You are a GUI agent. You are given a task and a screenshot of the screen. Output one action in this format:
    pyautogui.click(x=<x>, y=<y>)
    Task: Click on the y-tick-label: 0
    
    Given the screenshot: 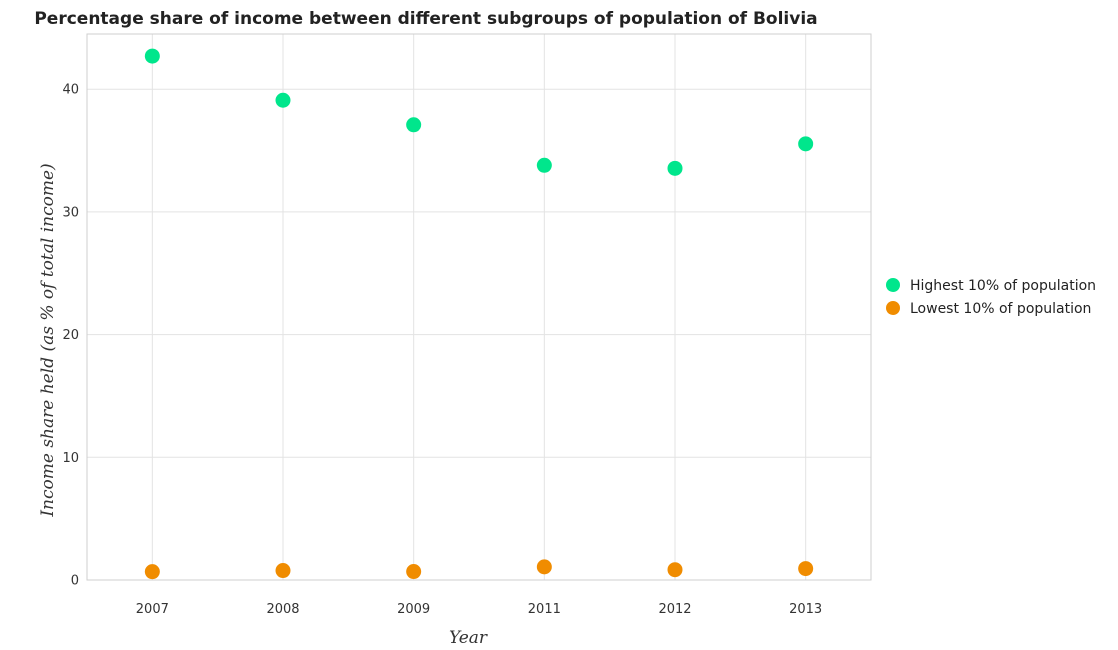 What is the action you would take?
    pyautogui.click(x=75, y=581)
    